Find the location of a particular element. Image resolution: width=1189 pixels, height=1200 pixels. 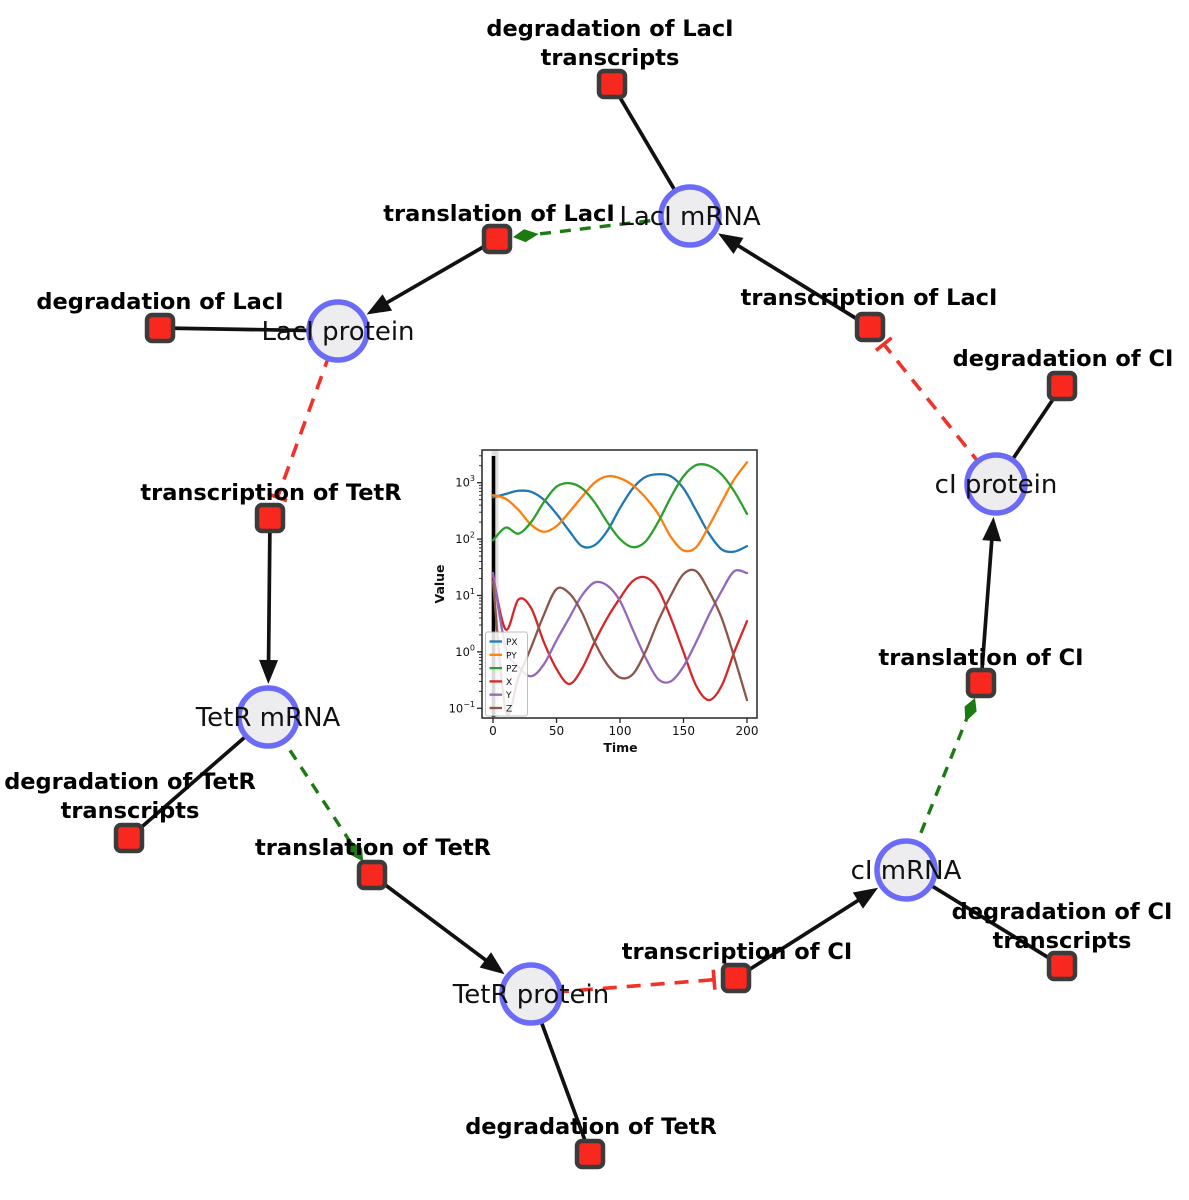

species-node-ci_protein is located at coordinates (996, 484).